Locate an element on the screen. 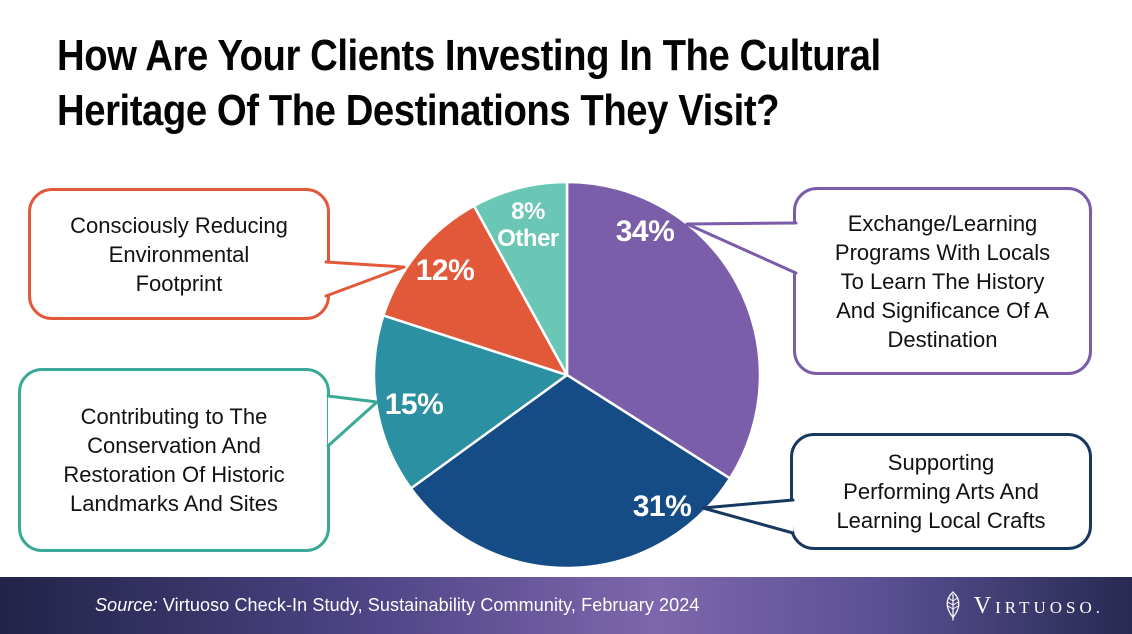 This screenshot has width=1132, height=634. callout-tail-environmental is located at coordinates (365, 279).